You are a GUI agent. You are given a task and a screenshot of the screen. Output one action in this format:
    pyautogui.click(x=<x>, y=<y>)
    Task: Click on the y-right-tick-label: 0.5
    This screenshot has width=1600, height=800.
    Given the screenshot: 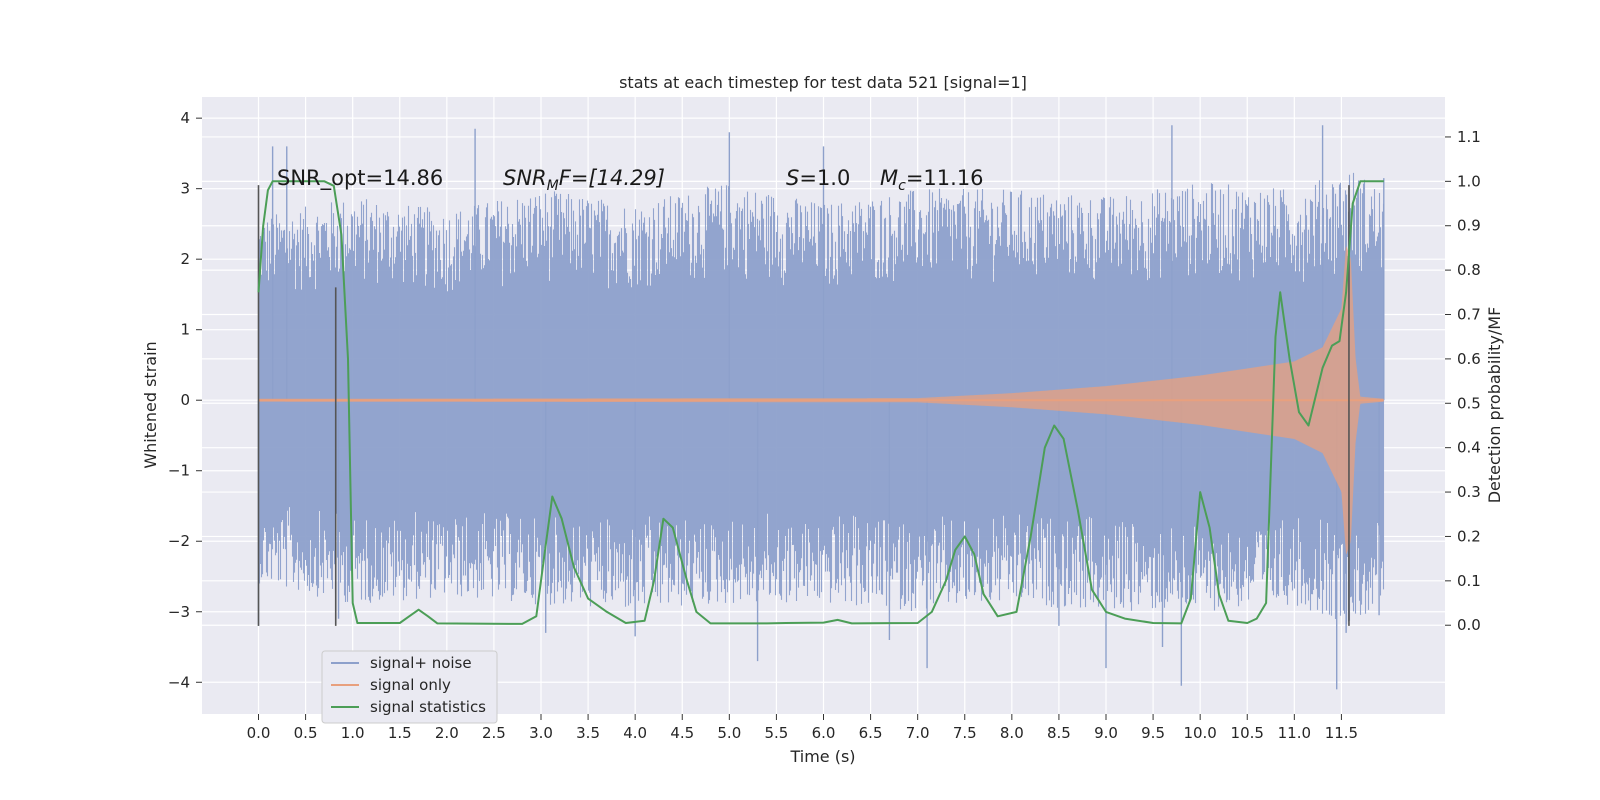 What is the action you would take?
    pyautogui.click(x=1469, y=403)
    